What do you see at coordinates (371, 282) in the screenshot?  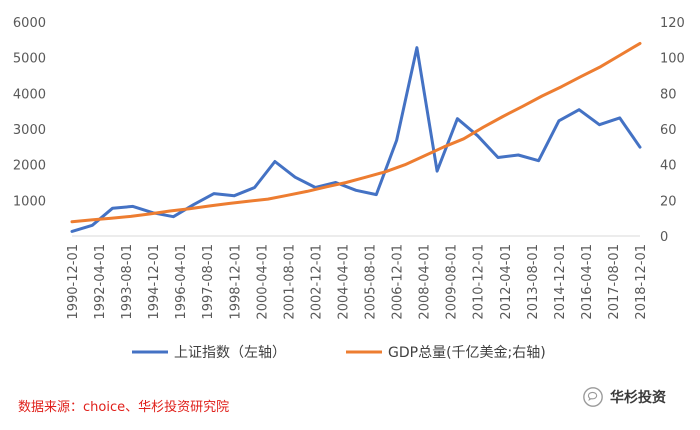 I see `x-tick-label: 2005-08-01` at bounding box center [371, 282].